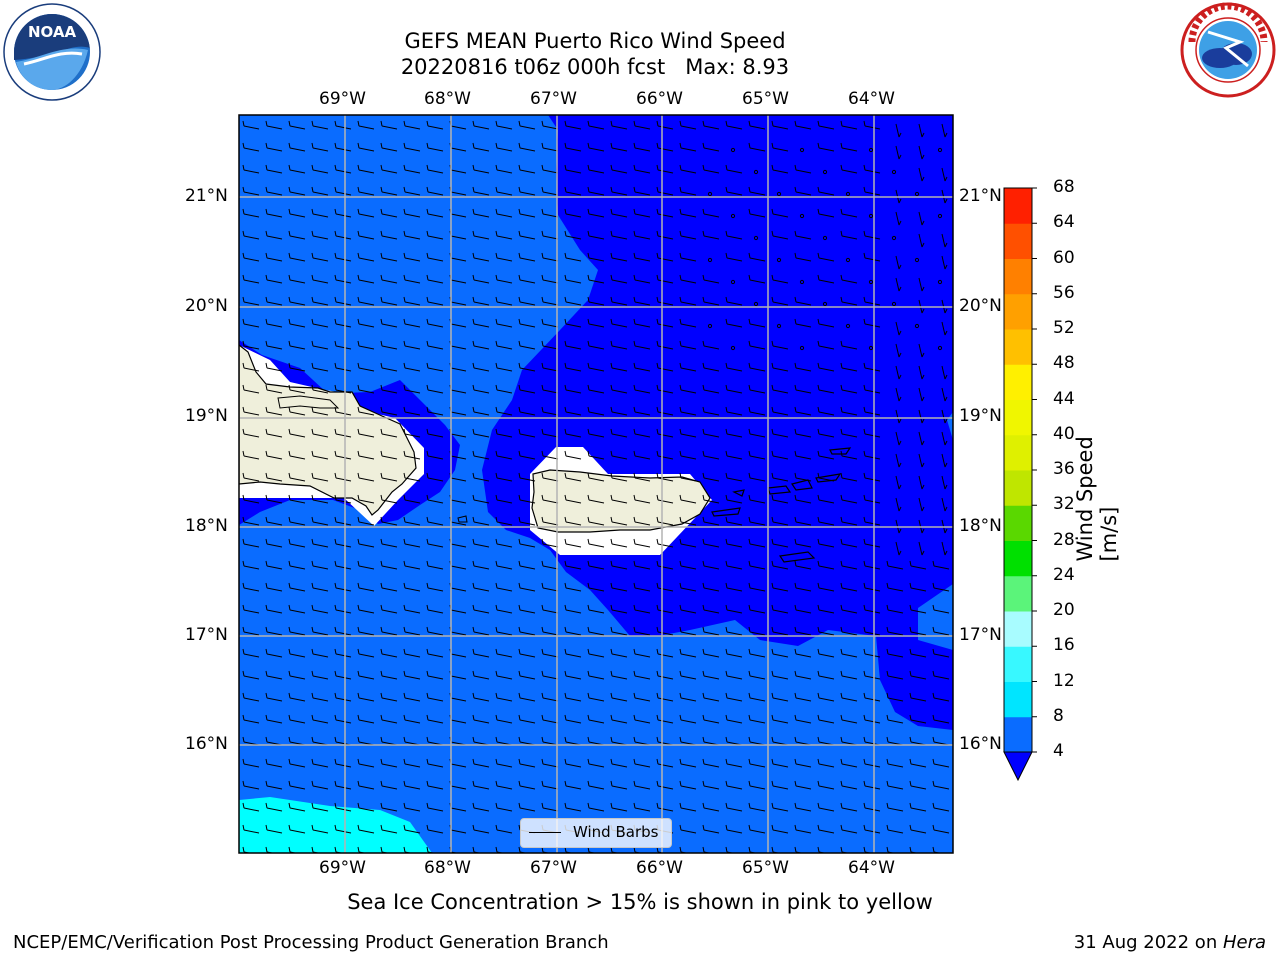 The image size is (1280, 960). I want to click on lon-label-bottom-65: 65°W, so click(765, 868).